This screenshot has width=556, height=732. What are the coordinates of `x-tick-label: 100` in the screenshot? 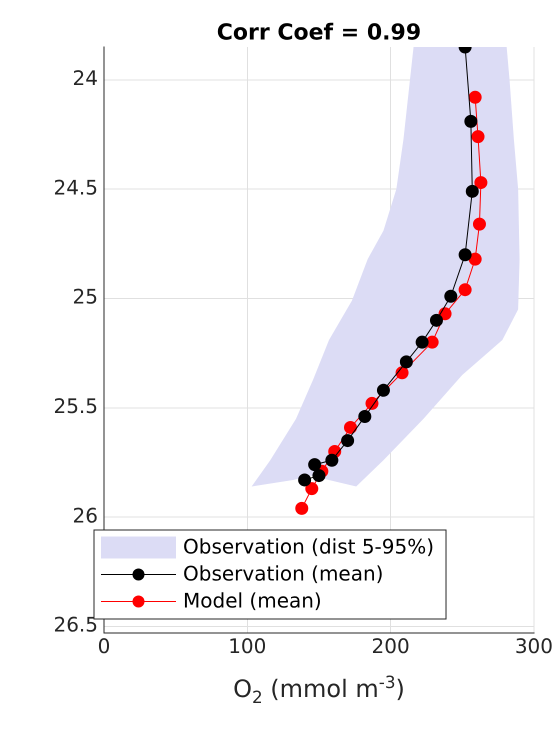 It's located at (247, 646).